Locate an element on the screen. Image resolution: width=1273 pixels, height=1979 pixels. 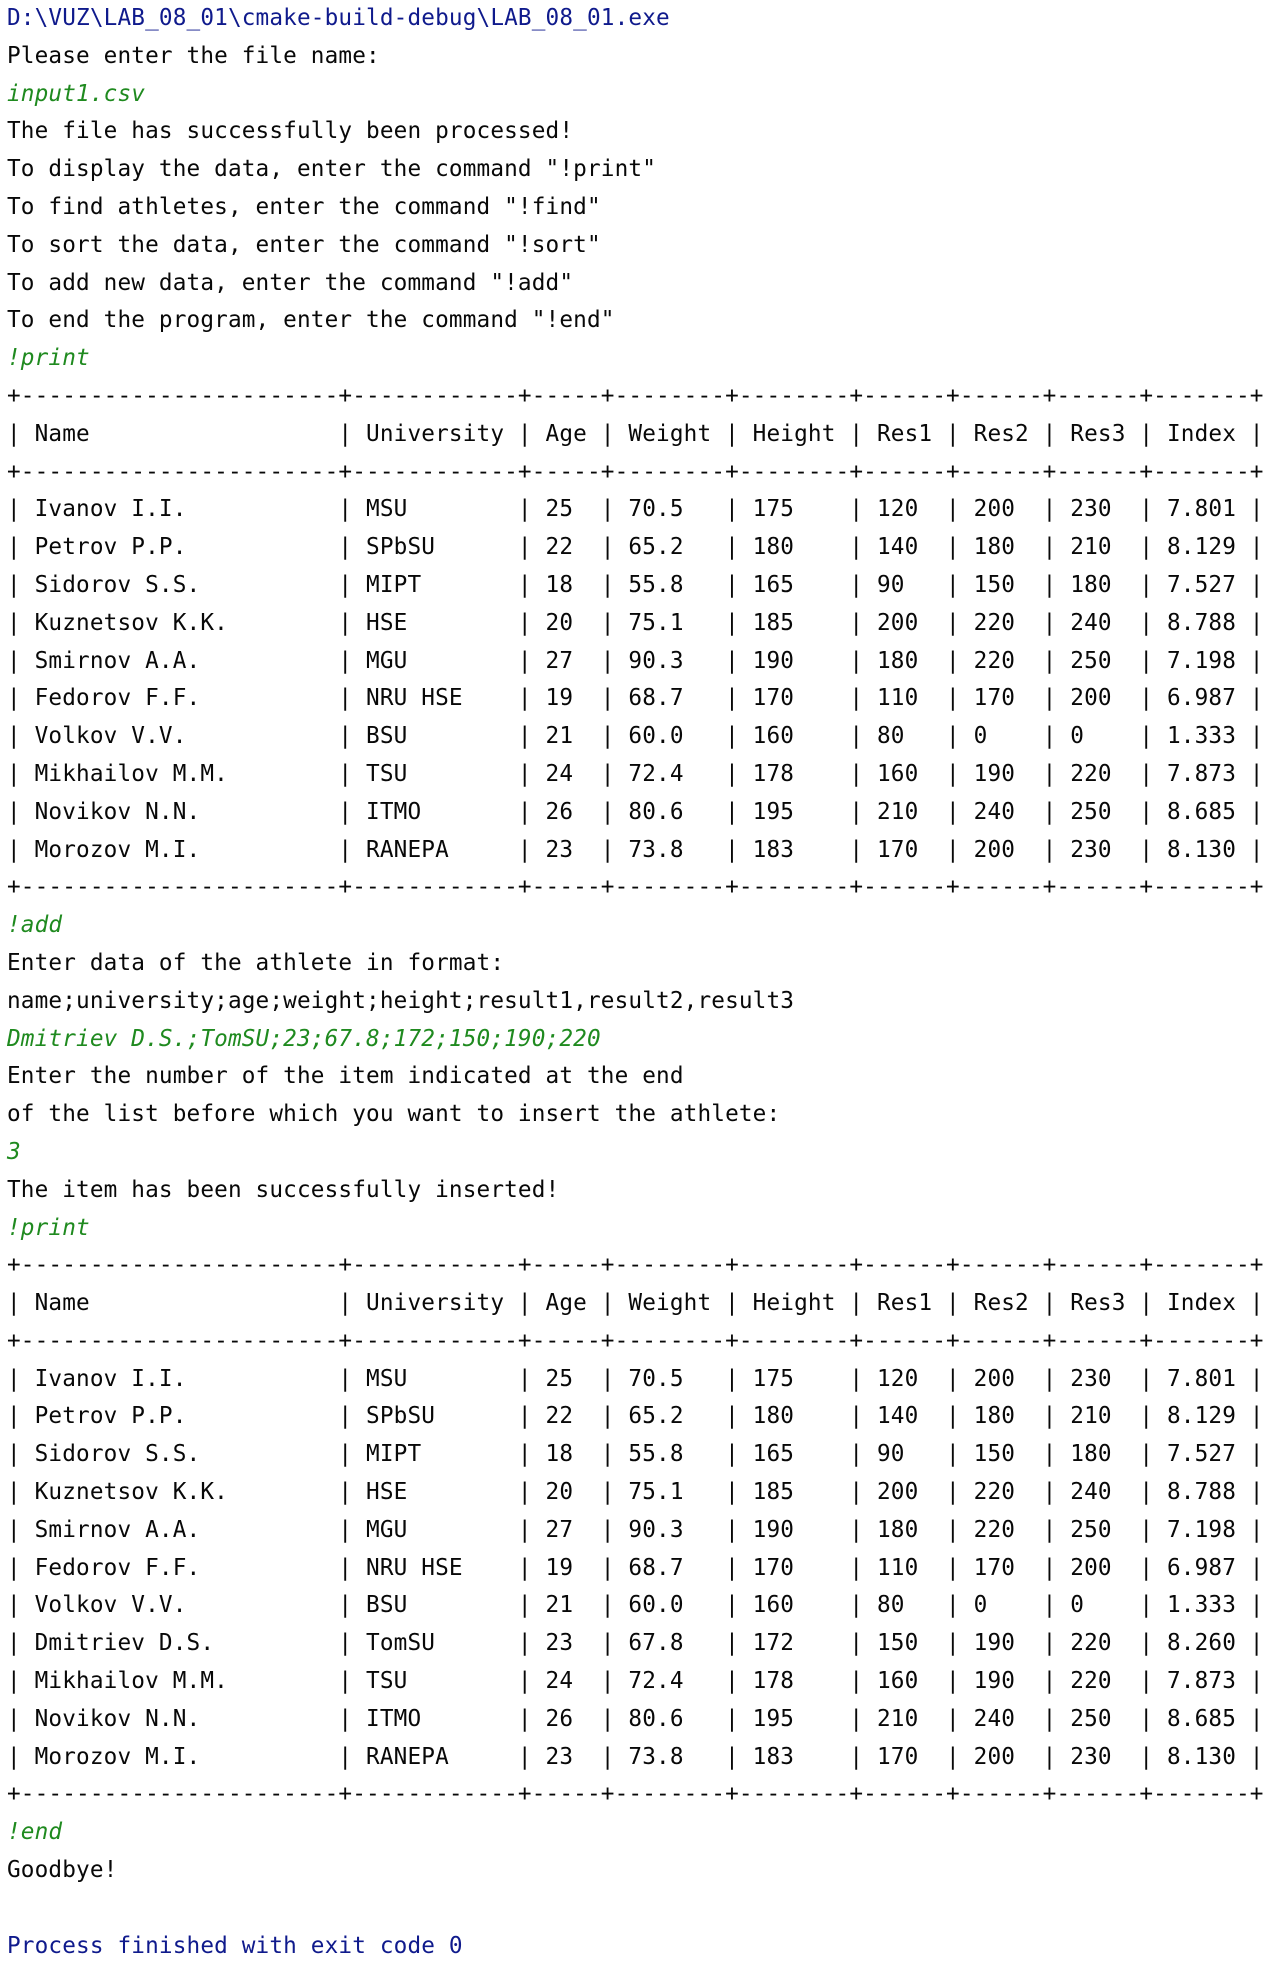
program-output-line: Enter data of the athlete in format: is located at coordinates (256, 962).